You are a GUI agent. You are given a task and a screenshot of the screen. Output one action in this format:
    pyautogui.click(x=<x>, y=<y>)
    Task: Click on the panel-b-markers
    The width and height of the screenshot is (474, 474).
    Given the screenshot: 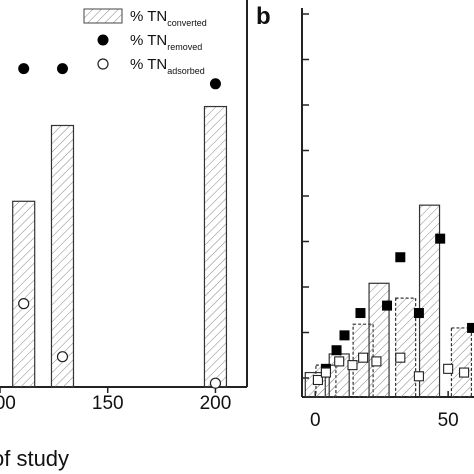 What is the action you would take?
    pyautogui.click(x=393, y=309)
    